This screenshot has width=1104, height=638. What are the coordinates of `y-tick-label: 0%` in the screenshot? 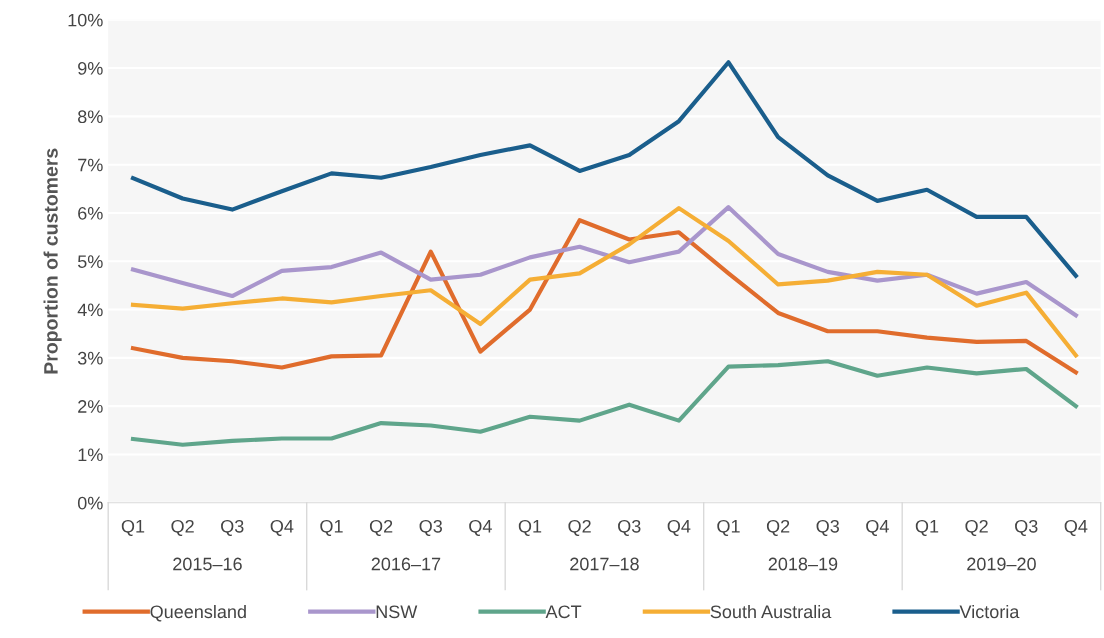 It's located at (90, 503).